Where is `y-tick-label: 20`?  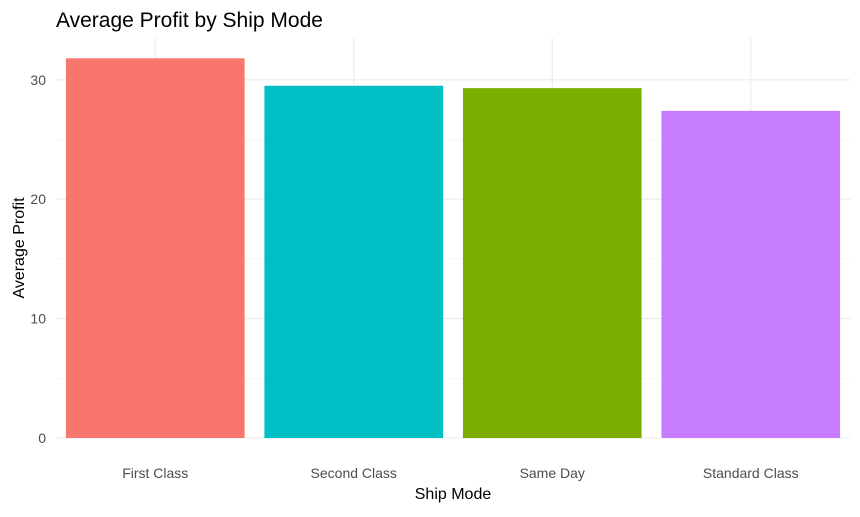
y-tick-label: 20 is located at coordinates (38, 199).